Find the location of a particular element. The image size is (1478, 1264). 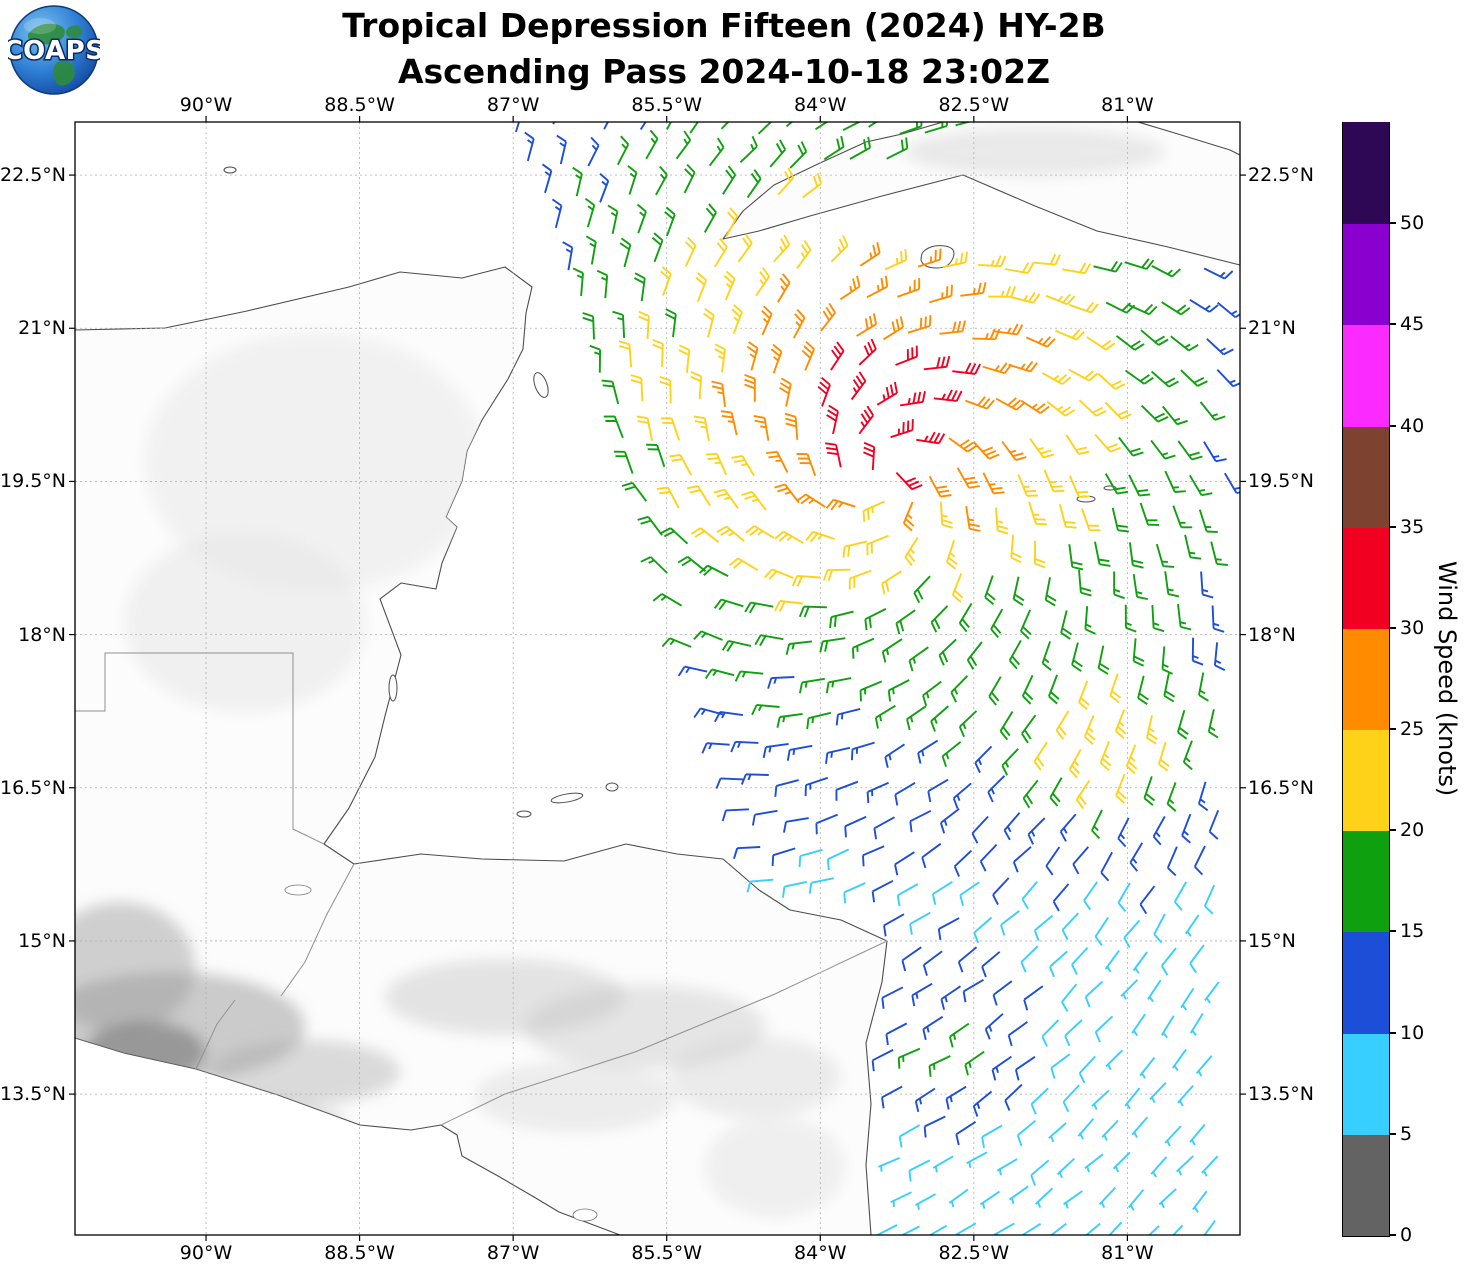

colorbar is located at coordinates (1366, 679).